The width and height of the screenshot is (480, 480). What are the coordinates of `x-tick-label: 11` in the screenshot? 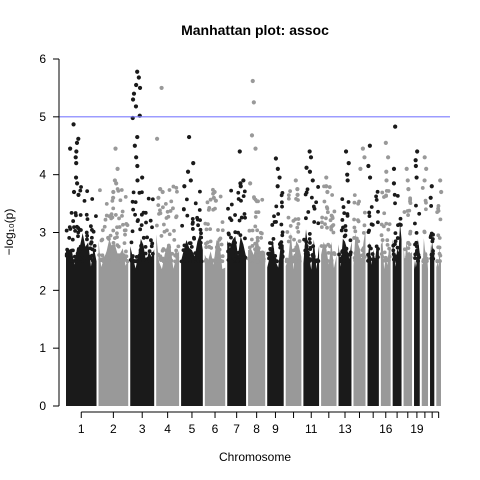 It's located at (311, 429).